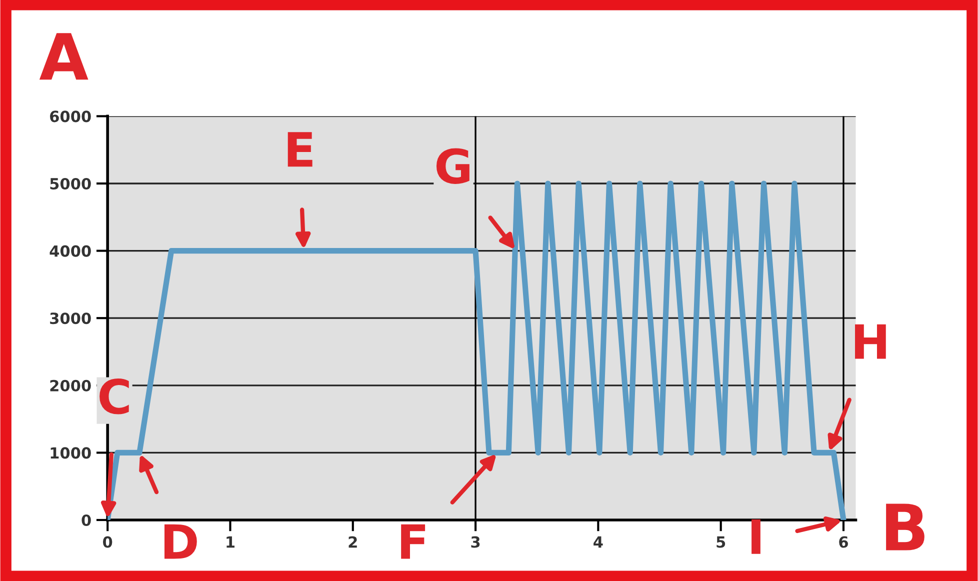 This screenshot has height=581, width=978. What do you see at coordinates (86, 520) in the screenshot?
I see `y-tick-label: 0` at bounding box center [86, 520].